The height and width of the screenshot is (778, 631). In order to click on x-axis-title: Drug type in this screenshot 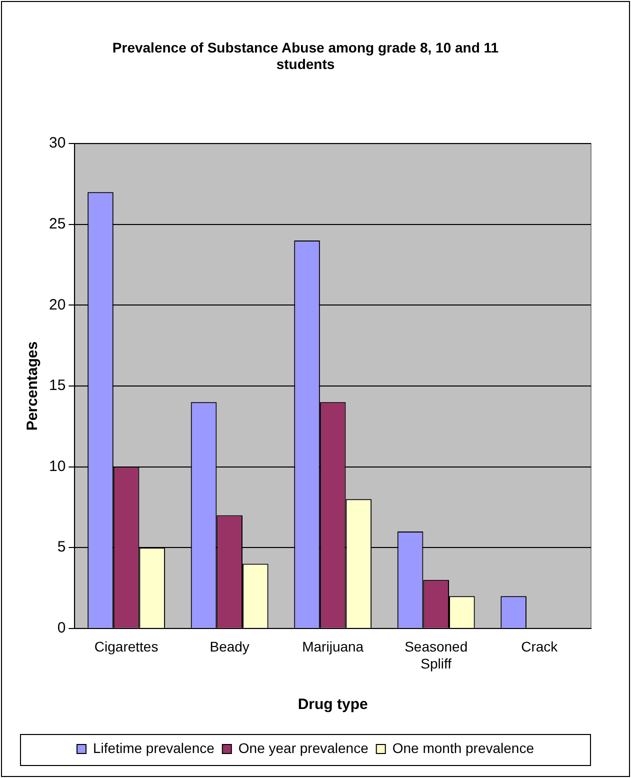, I will do `click(333, 705)`.